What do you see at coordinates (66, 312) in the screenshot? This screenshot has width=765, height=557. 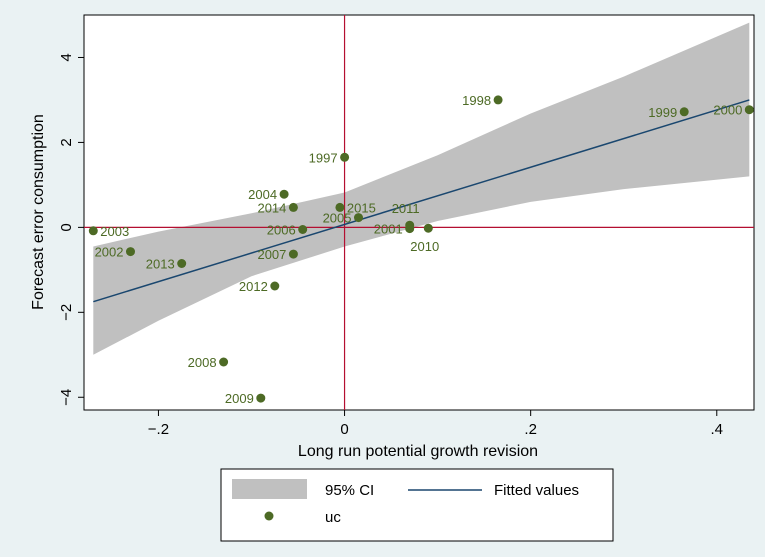 I see `y-tick-label: −2` at bounding box center [66, 312].